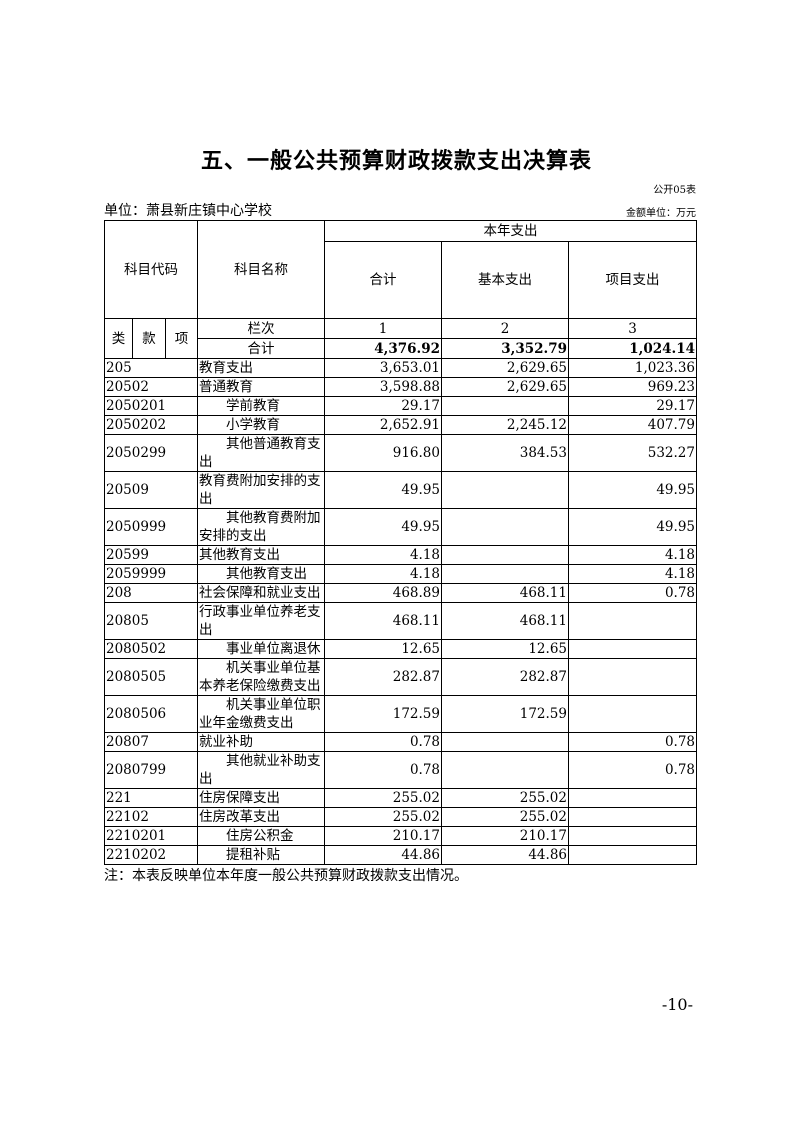 This screenshot has height=1122, width=793. I want to click on row-total: 916.80, so click(383, 453).